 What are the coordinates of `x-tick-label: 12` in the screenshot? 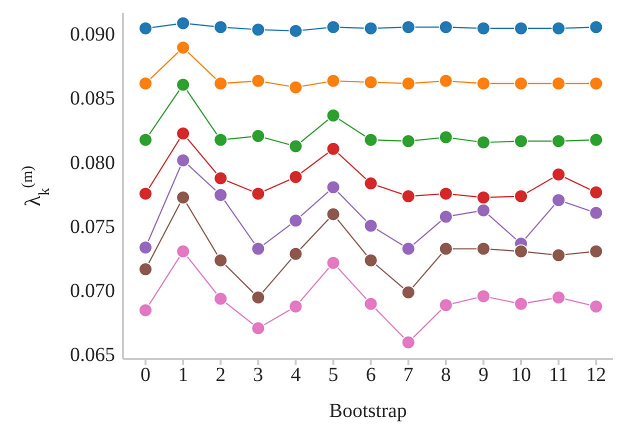 It's located at (596, 375).